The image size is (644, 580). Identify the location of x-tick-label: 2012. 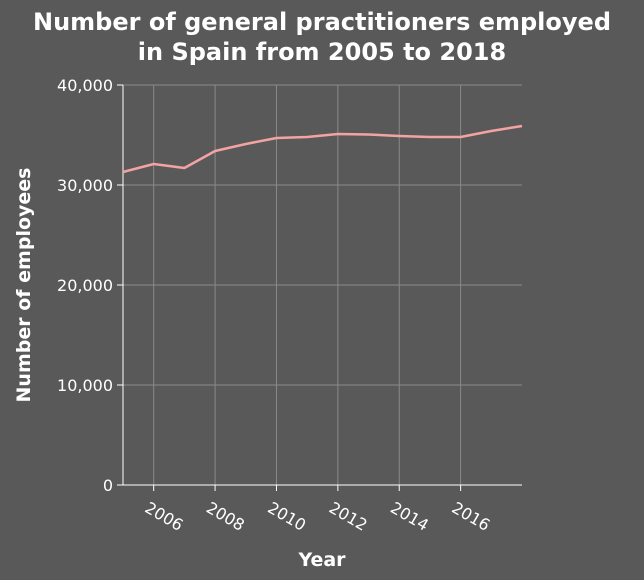
(348, 516).